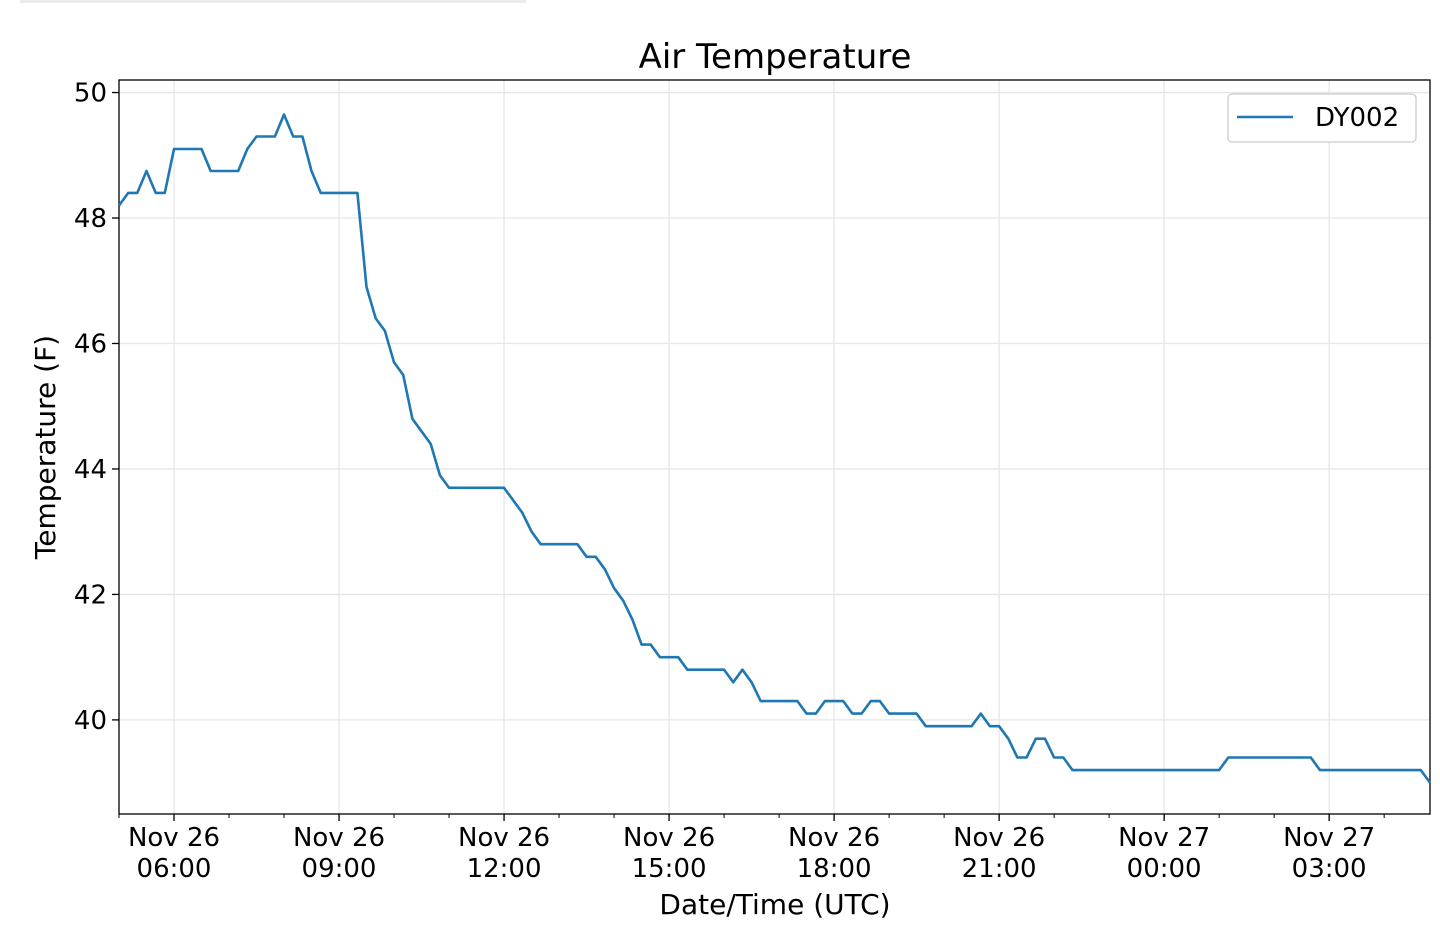 This screenshot has width=1440, height=950. I want to click on x-axis-label: Date/Time (UTC), so click(774, 904).